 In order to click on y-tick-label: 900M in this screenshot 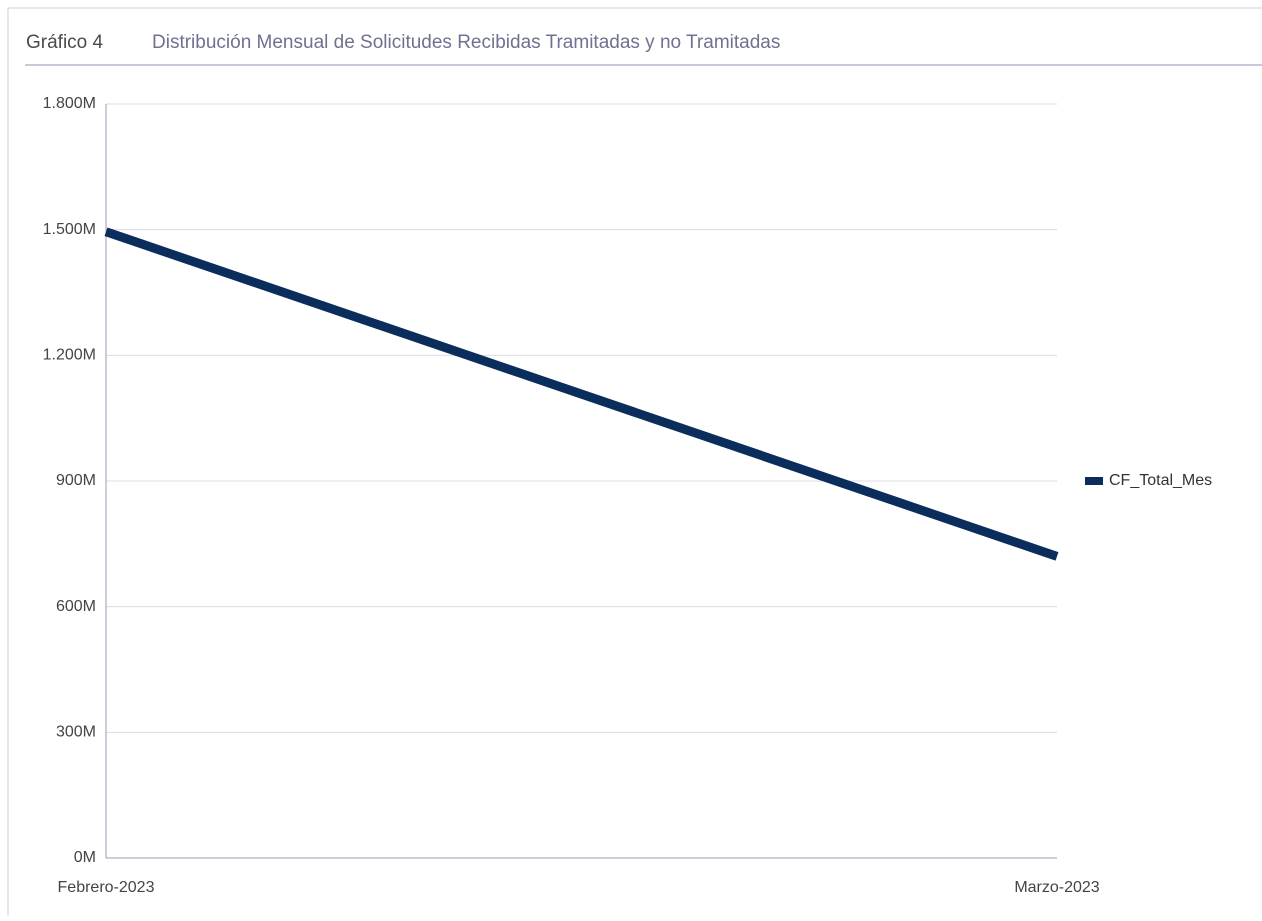, I will do `click(76, 480)`.